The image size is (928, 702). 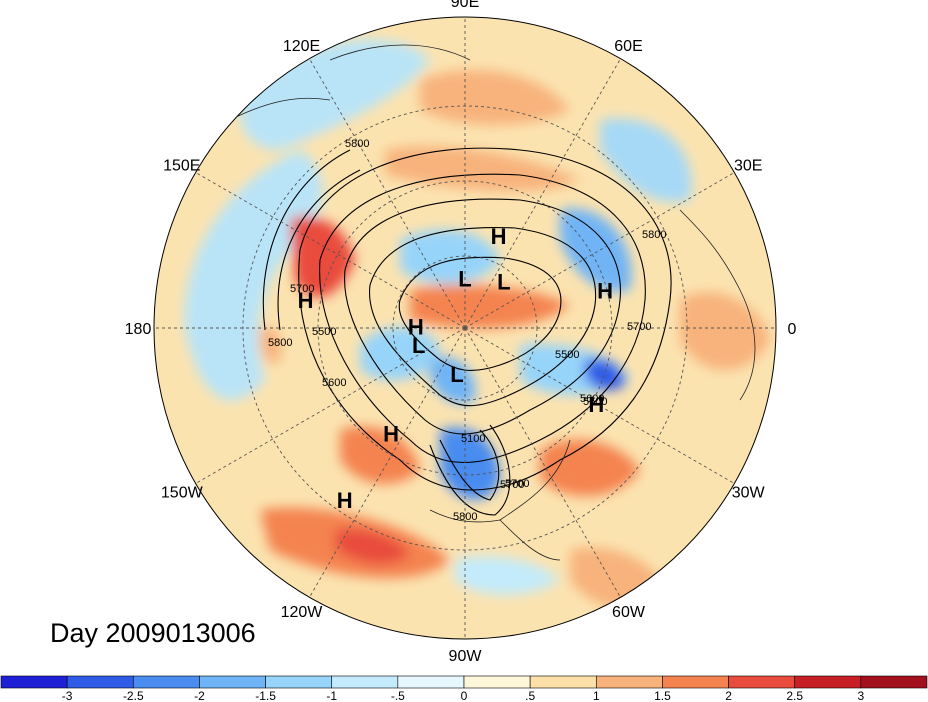 I want to click on longitude-label: 60E, so click(x=628, y=46).